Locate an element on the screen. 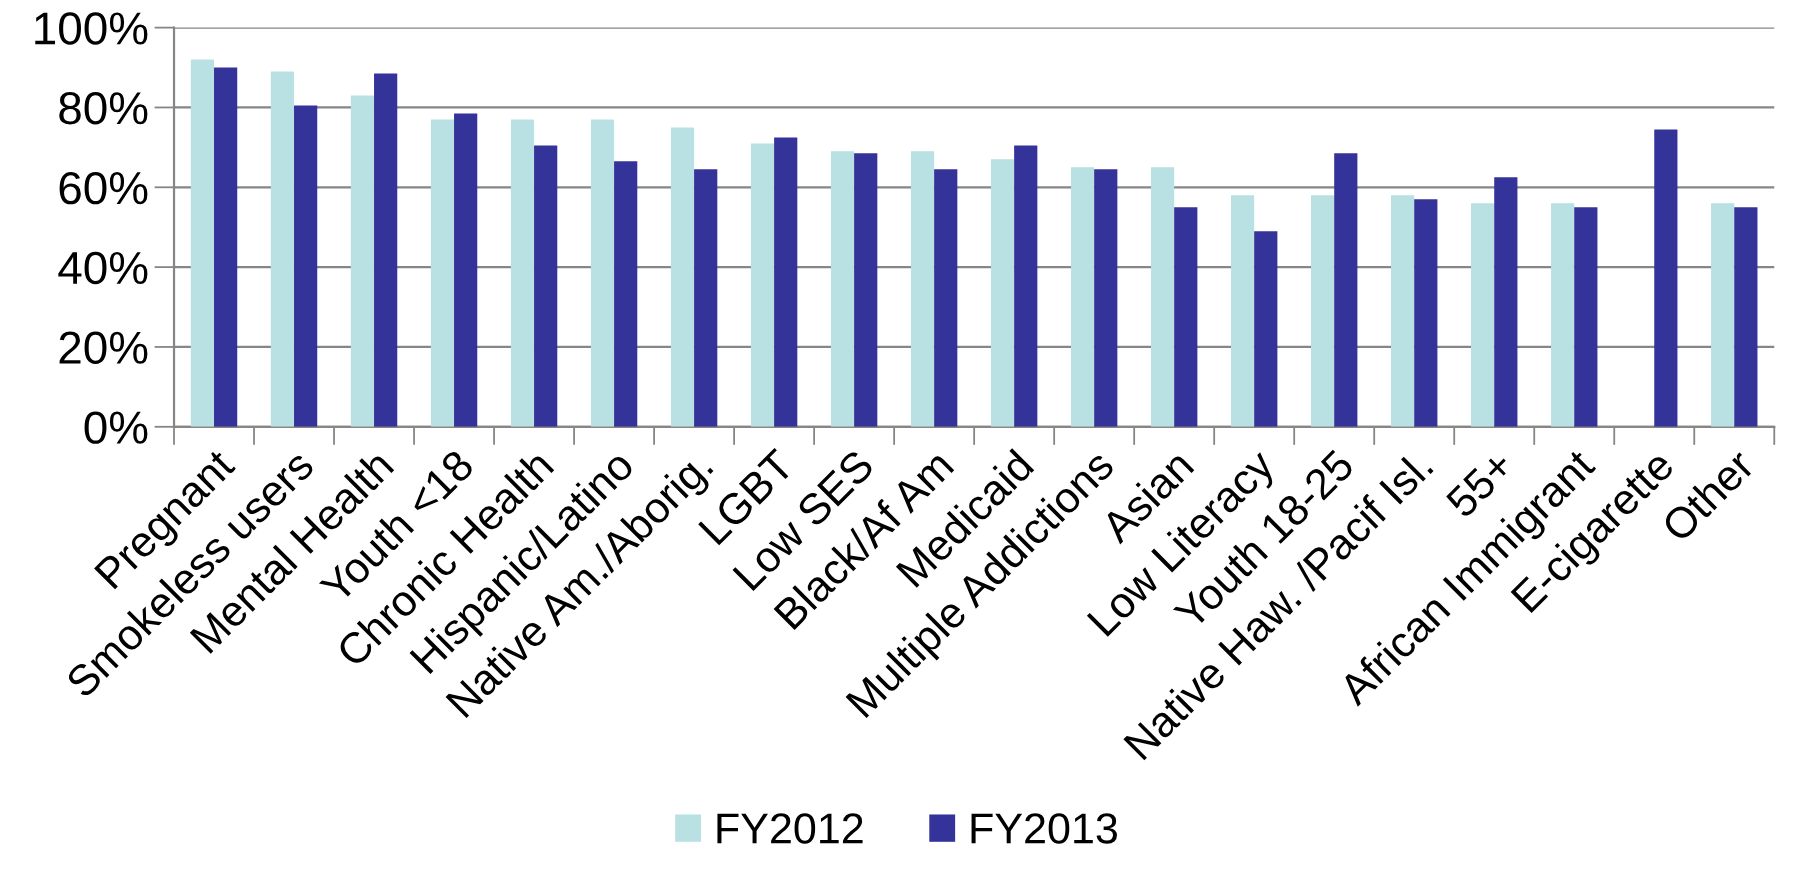  y-tick-label: 60% is located at coordinates (103, 188).